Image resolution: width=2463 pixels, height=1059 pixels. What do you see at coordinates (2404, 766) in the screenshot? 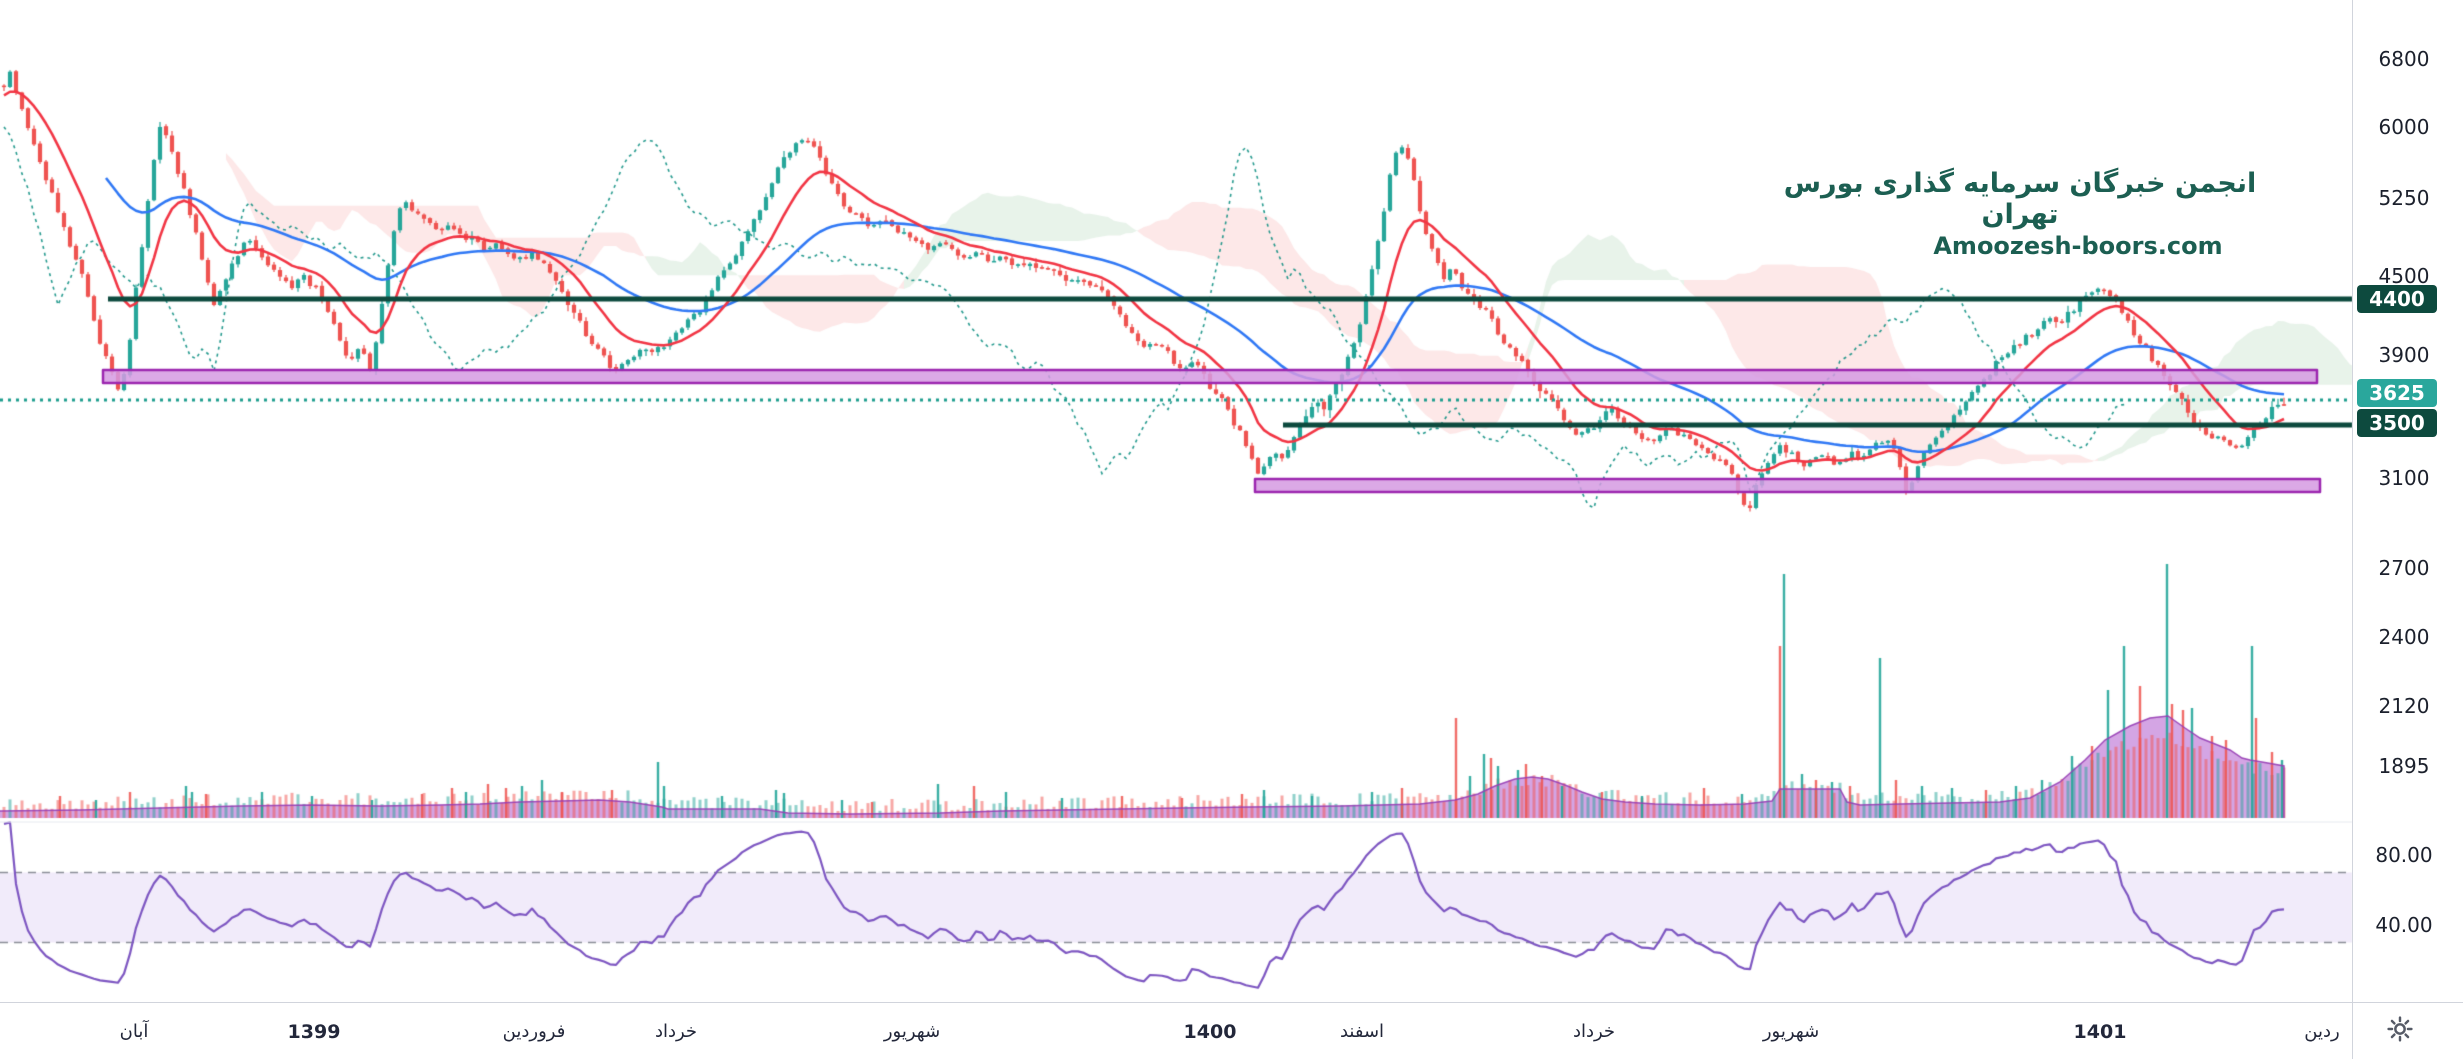
I see `price-tick-1895: 1895` at bounding box center [2404, 766].